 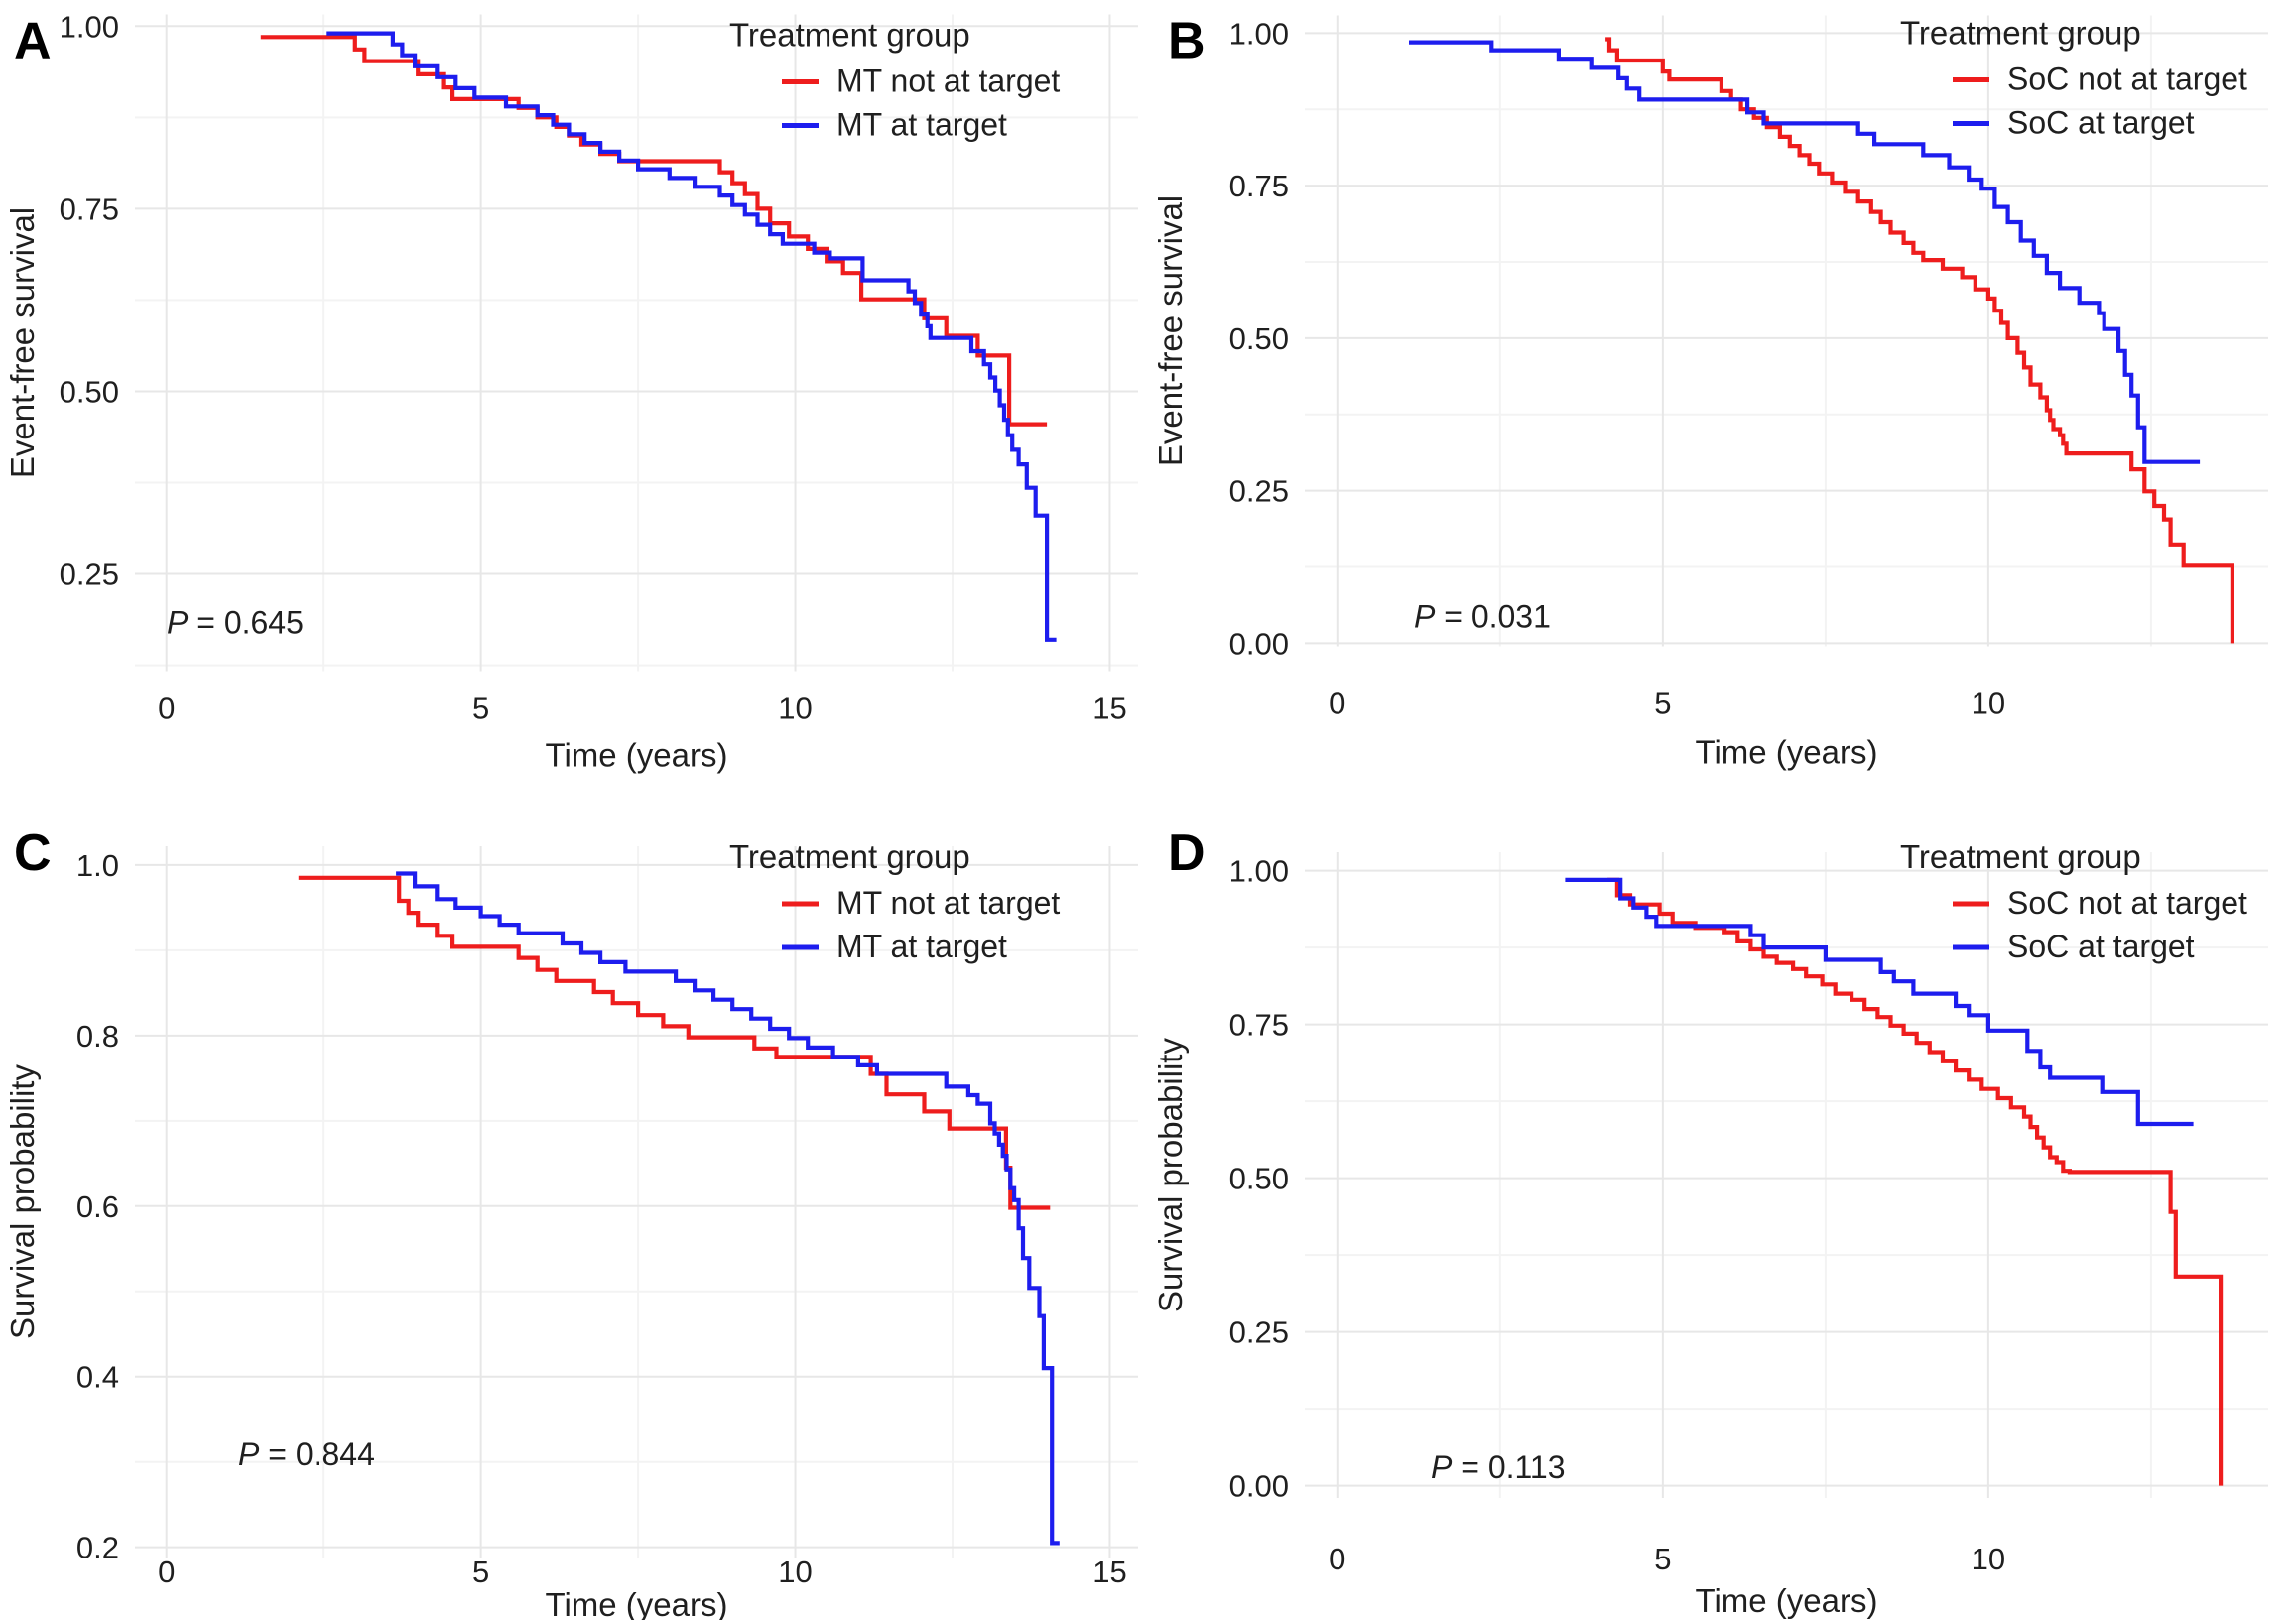 I want to click on panel-letter: C, so click(x=33, y=853).